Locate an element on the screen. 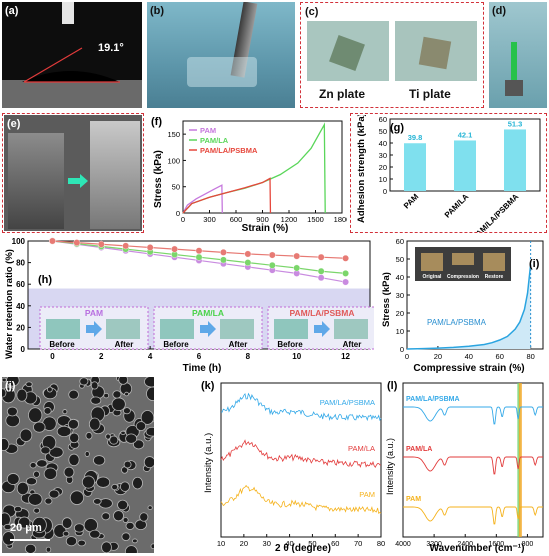  chart-h-xlabel: Time (h) is located at coordinates (202, 368).